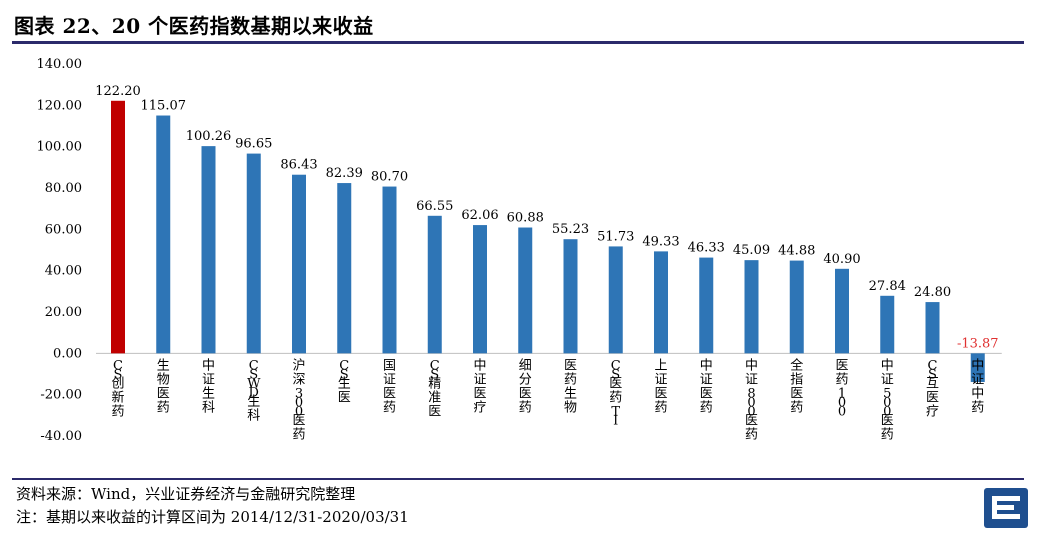  What do you see at coordinates (615, 236) in the screenshot?
I see `data-label: 51.73` at bounding box center [615, 236].